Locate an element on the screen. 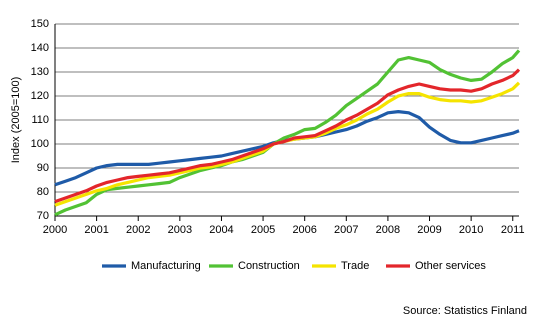  y-tick-label: 140 is located at coordinates (40, 48).